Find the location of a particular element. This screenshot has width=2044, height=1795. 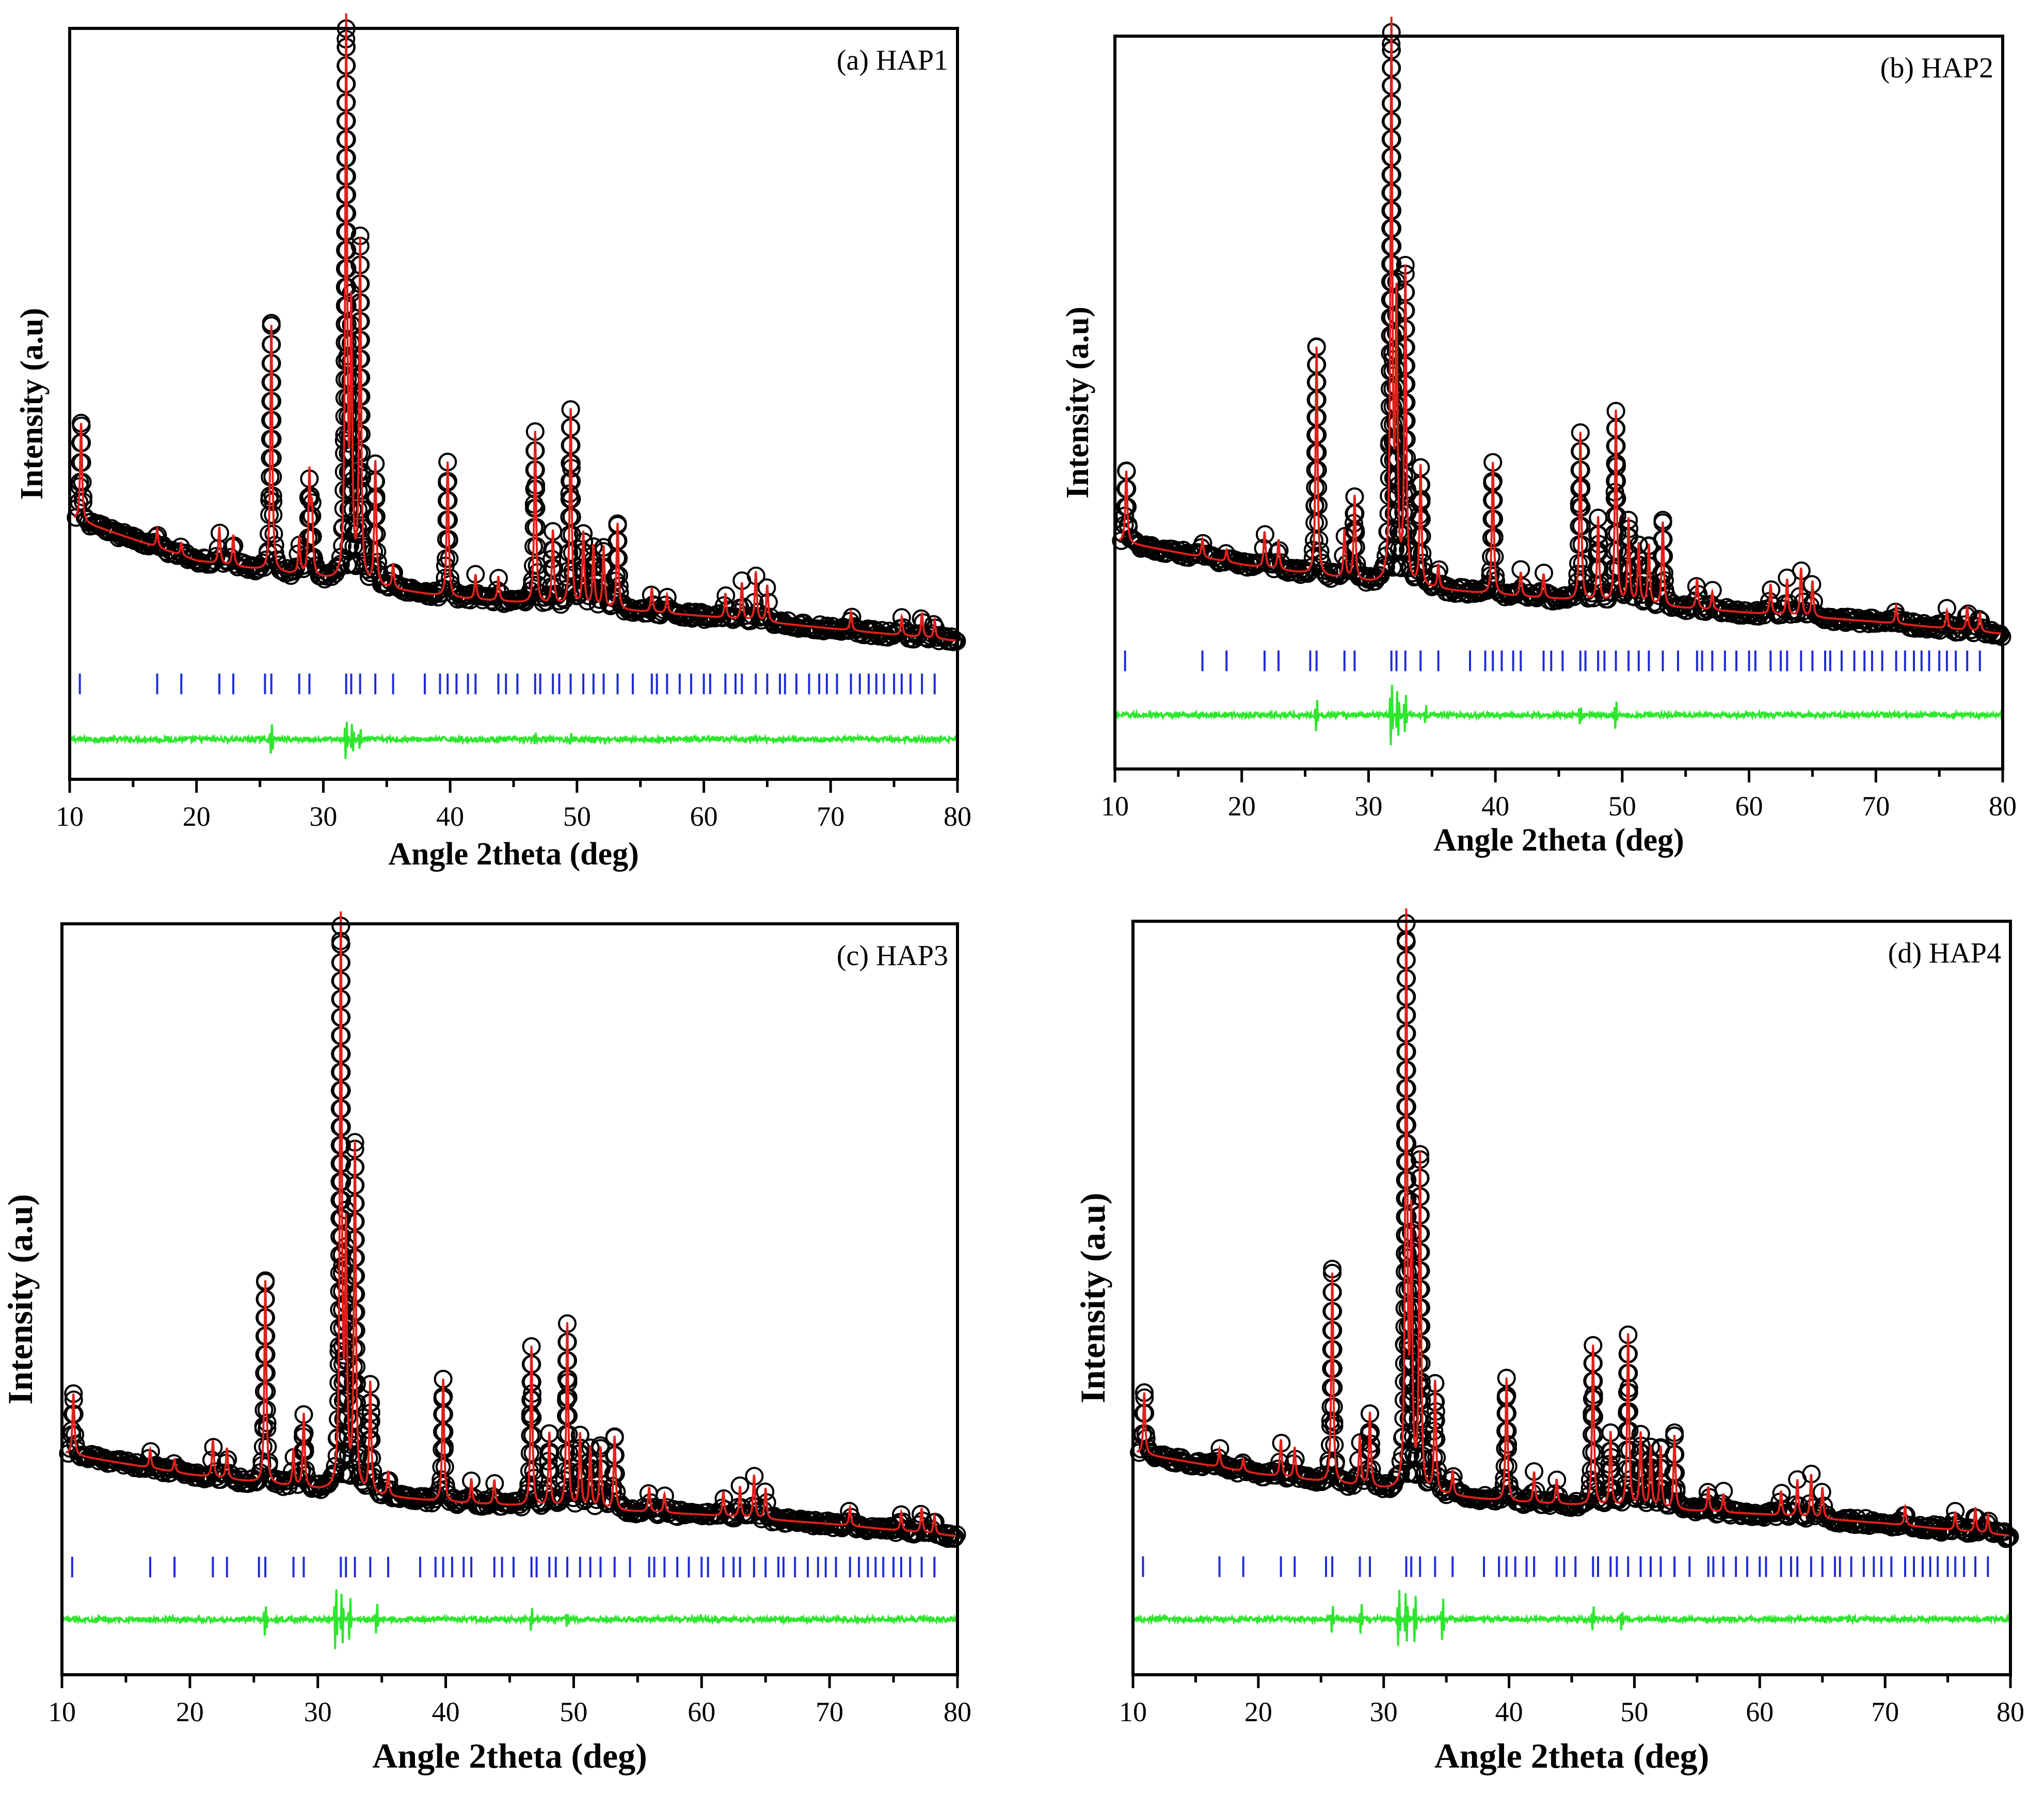

x-tick-label-c-60: 60 is located at coordinates (701, 1712).